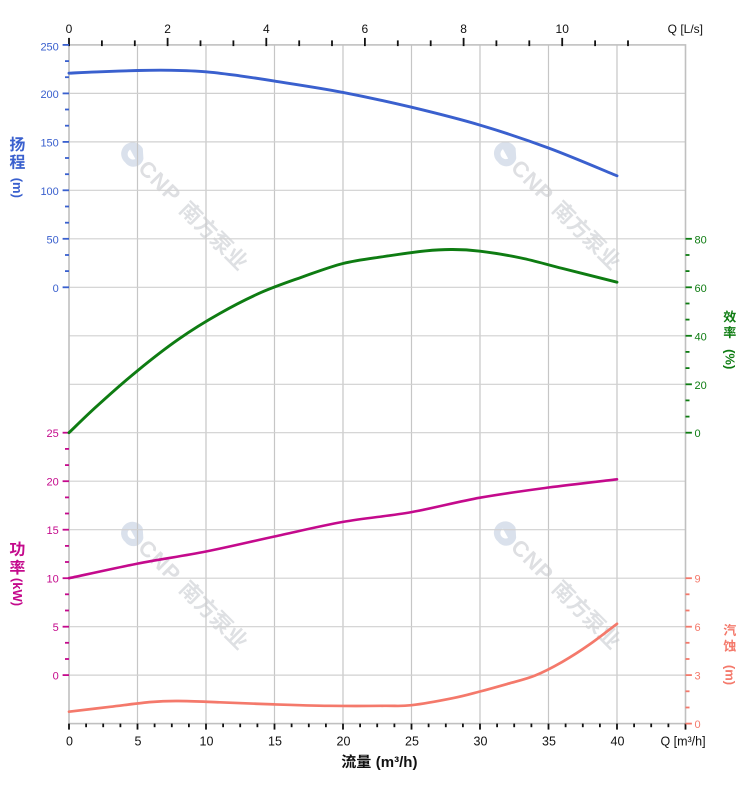 This screenshot has height=797, width=752. I want to click on svg-text: 30, so click(481, 742).